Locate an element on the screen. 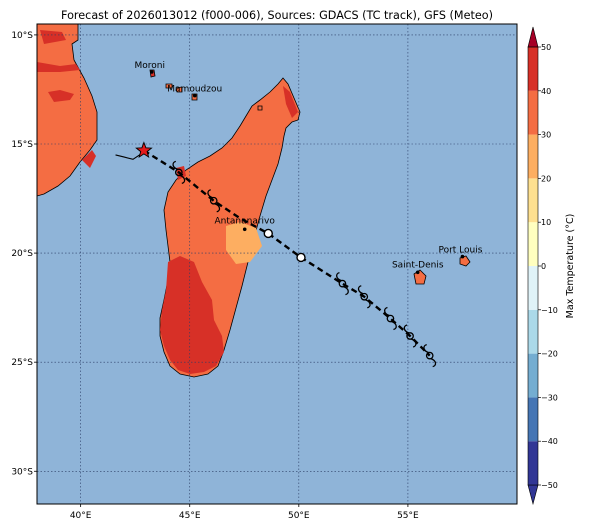 The height and width of the screenshot is (532, 591). lon-tick-label: 45°E is located at coordinates (190, 516).